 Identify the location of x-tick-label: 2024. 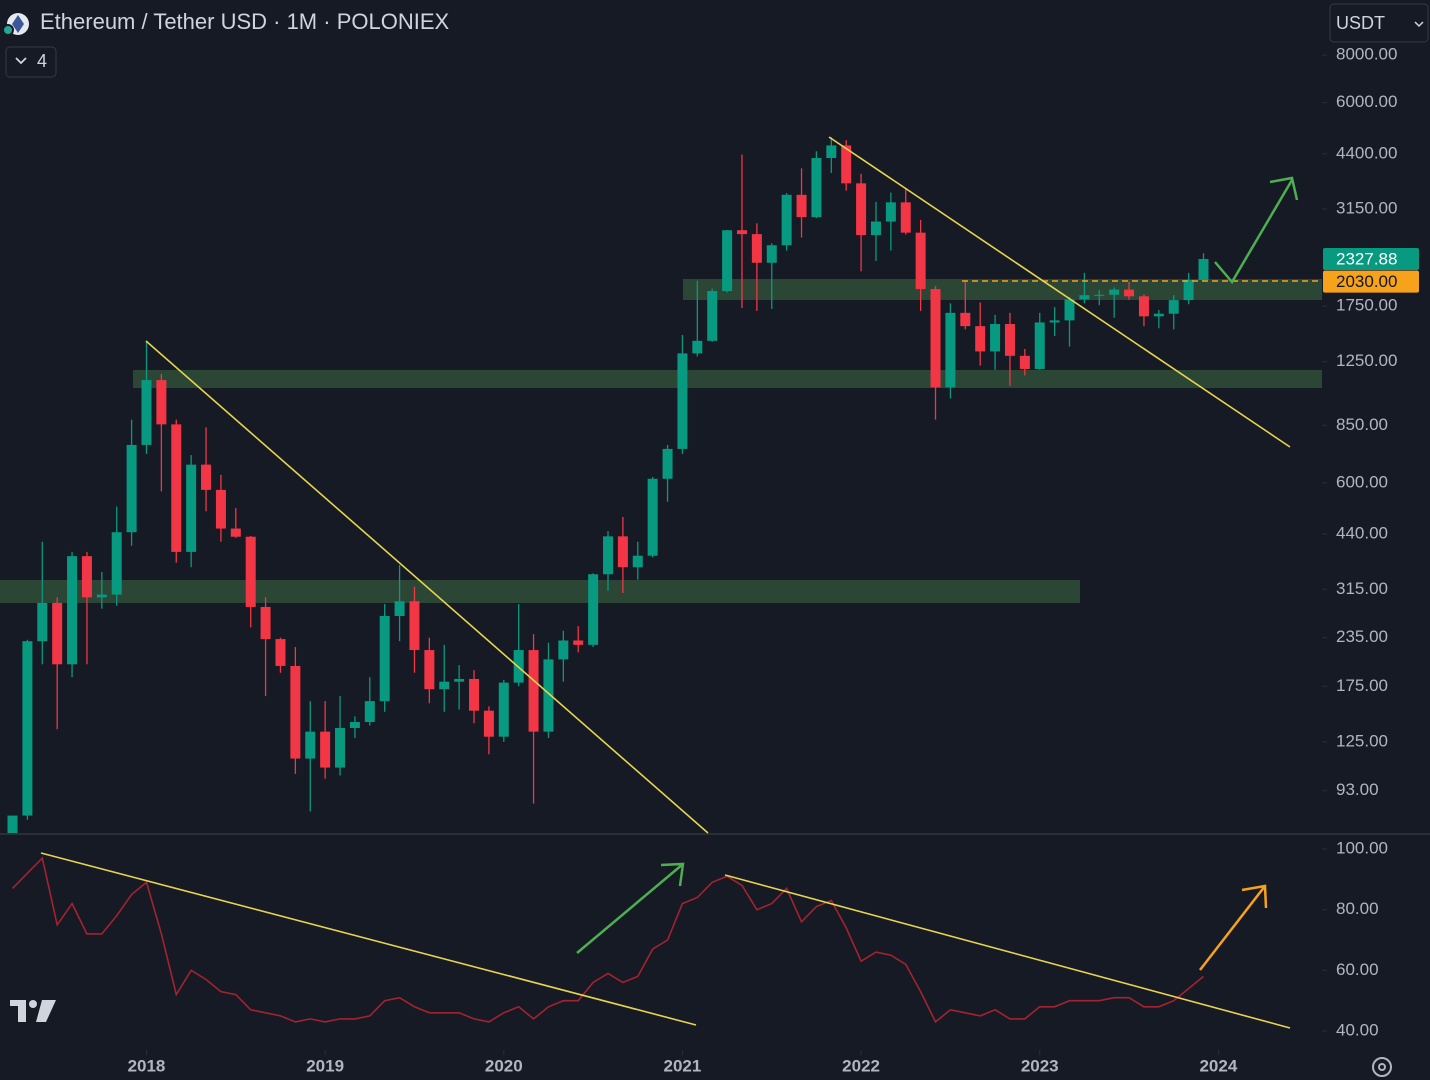
(1218, 1065).